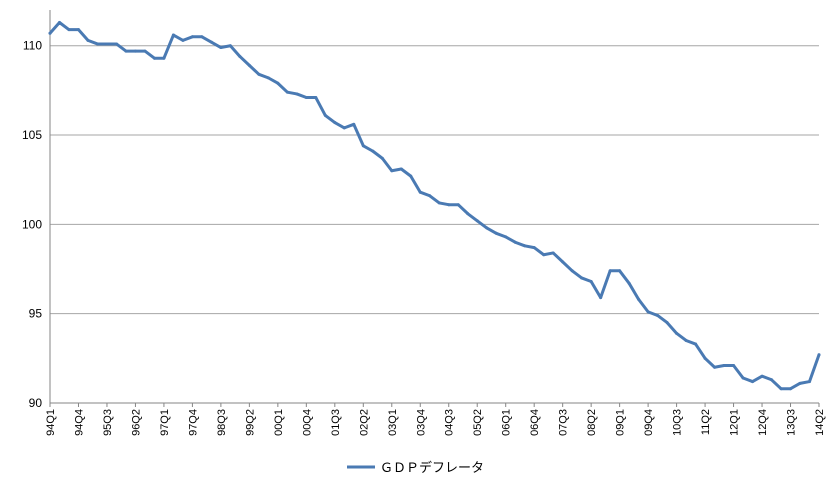 The width and height of the screenshot is (831, 482). I want to click on x-tick-label: 10Q3, so click(678, 422).